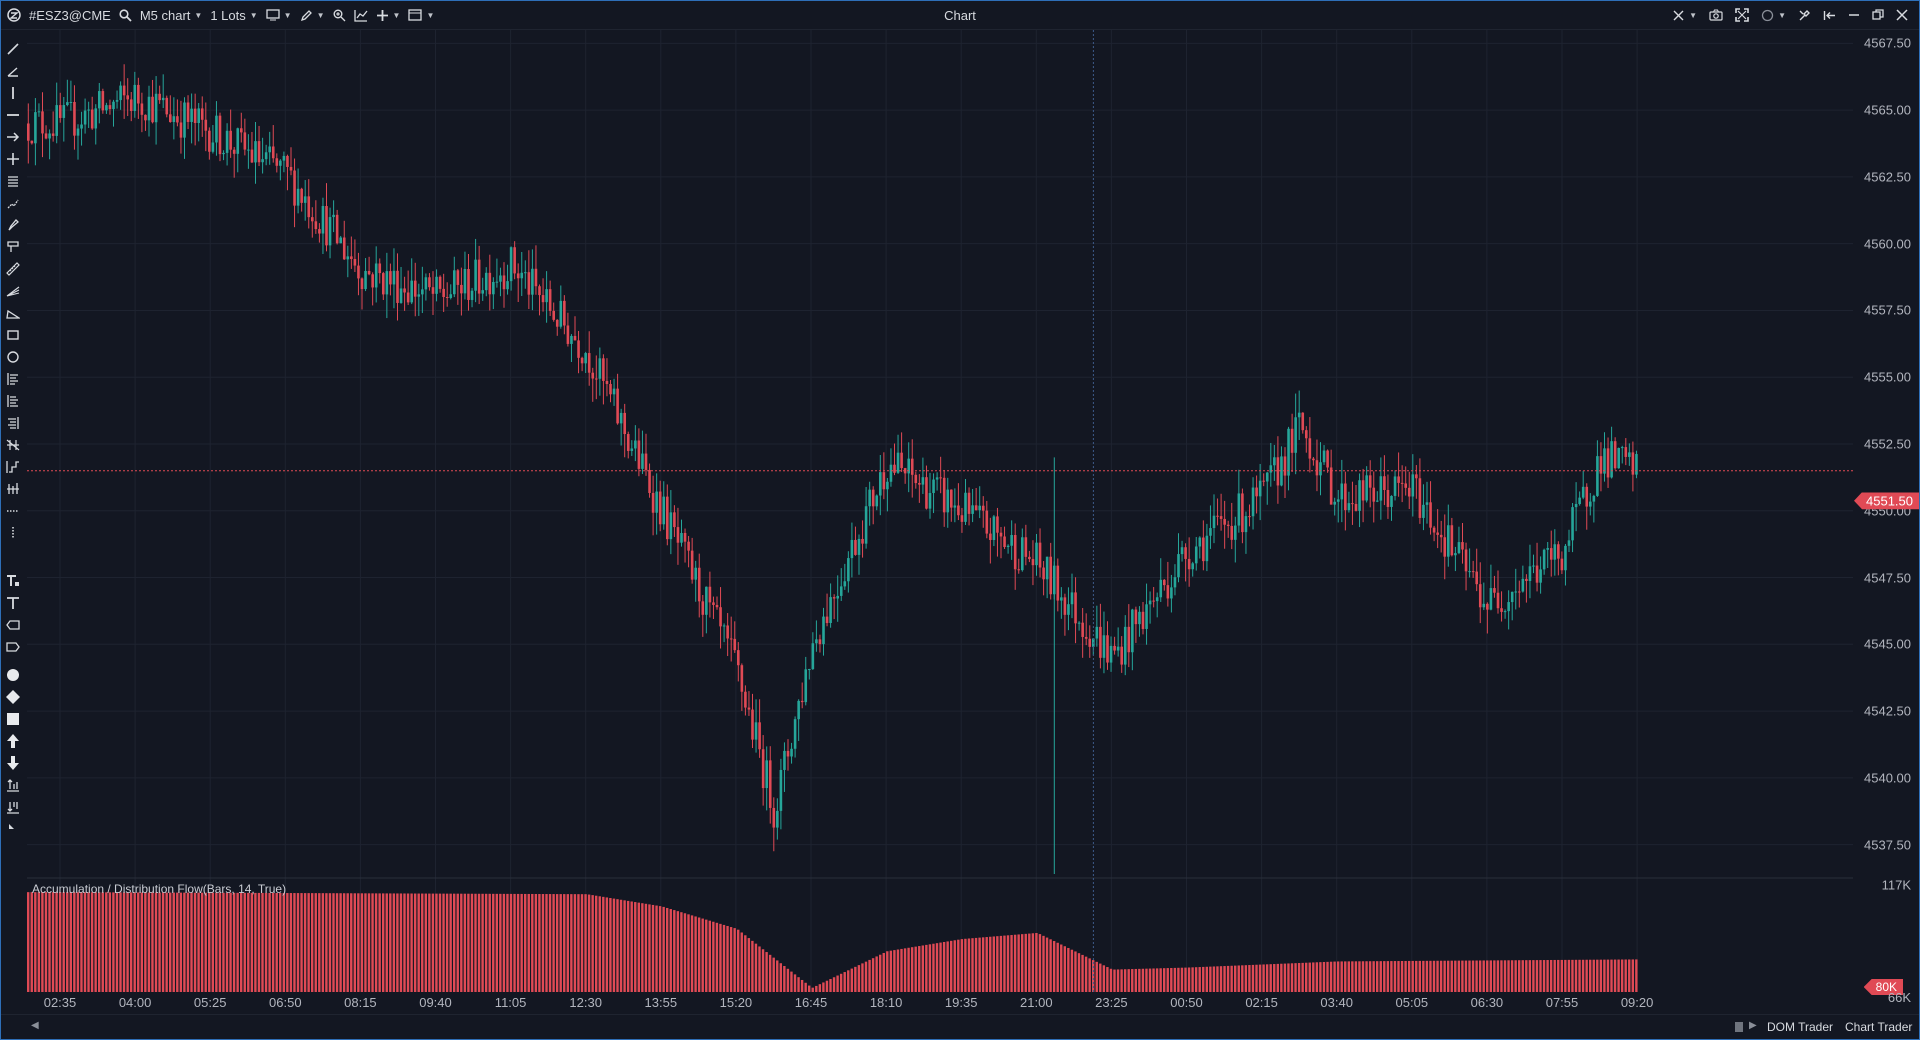 The height and width of the screenshot is (1040, 1920). Describe the element at coordinates (13, 807) in the screenshot. I see `sort-down-icon` at that location.